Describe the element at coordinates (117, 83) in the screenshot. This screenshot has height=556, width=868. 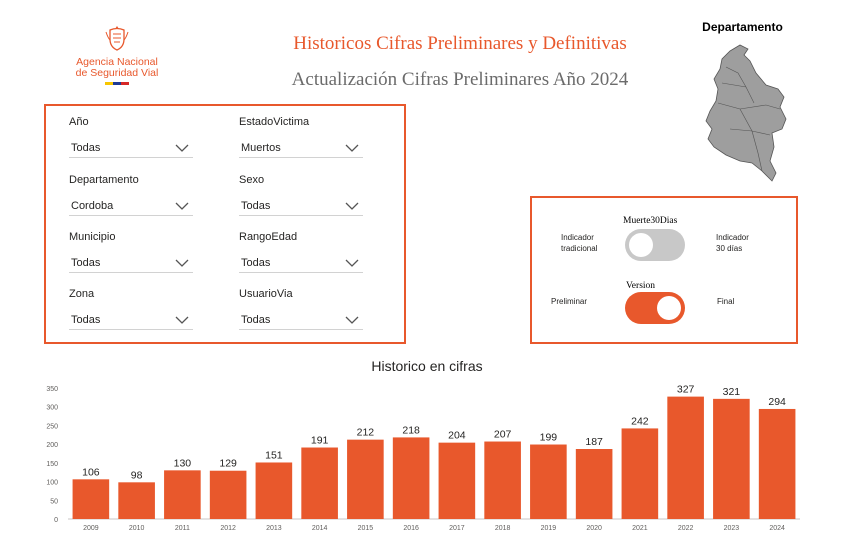
I see `colombia-flag-stripe` at that location.